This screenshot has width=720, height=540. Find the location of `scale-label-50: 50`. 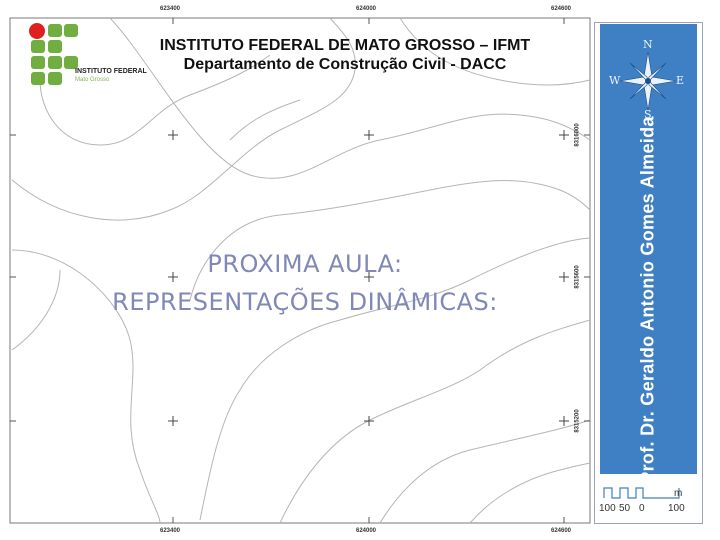

scale-label-50: 50 is located at coordinates (625, 508).